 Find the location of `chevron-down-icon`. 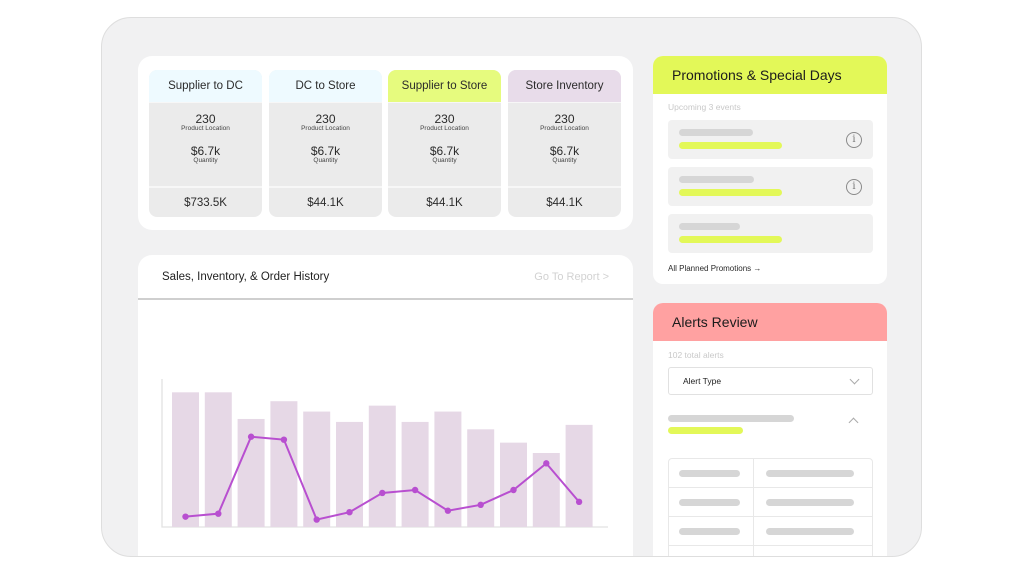

chevron-down-icon is located at coordinates (854, 379).